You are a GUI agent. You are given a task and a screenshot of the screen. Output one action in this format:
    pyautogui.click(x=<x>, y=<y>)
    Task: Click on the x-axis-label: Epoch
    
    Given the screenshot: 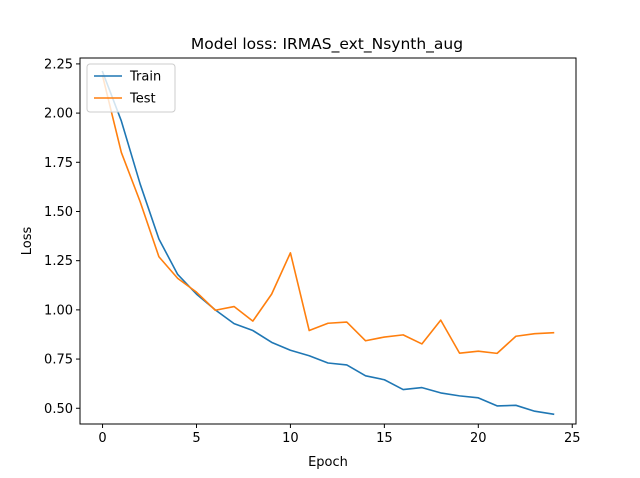 What is the action you would take?
    pyautogui.click(x=328, y=462)
    